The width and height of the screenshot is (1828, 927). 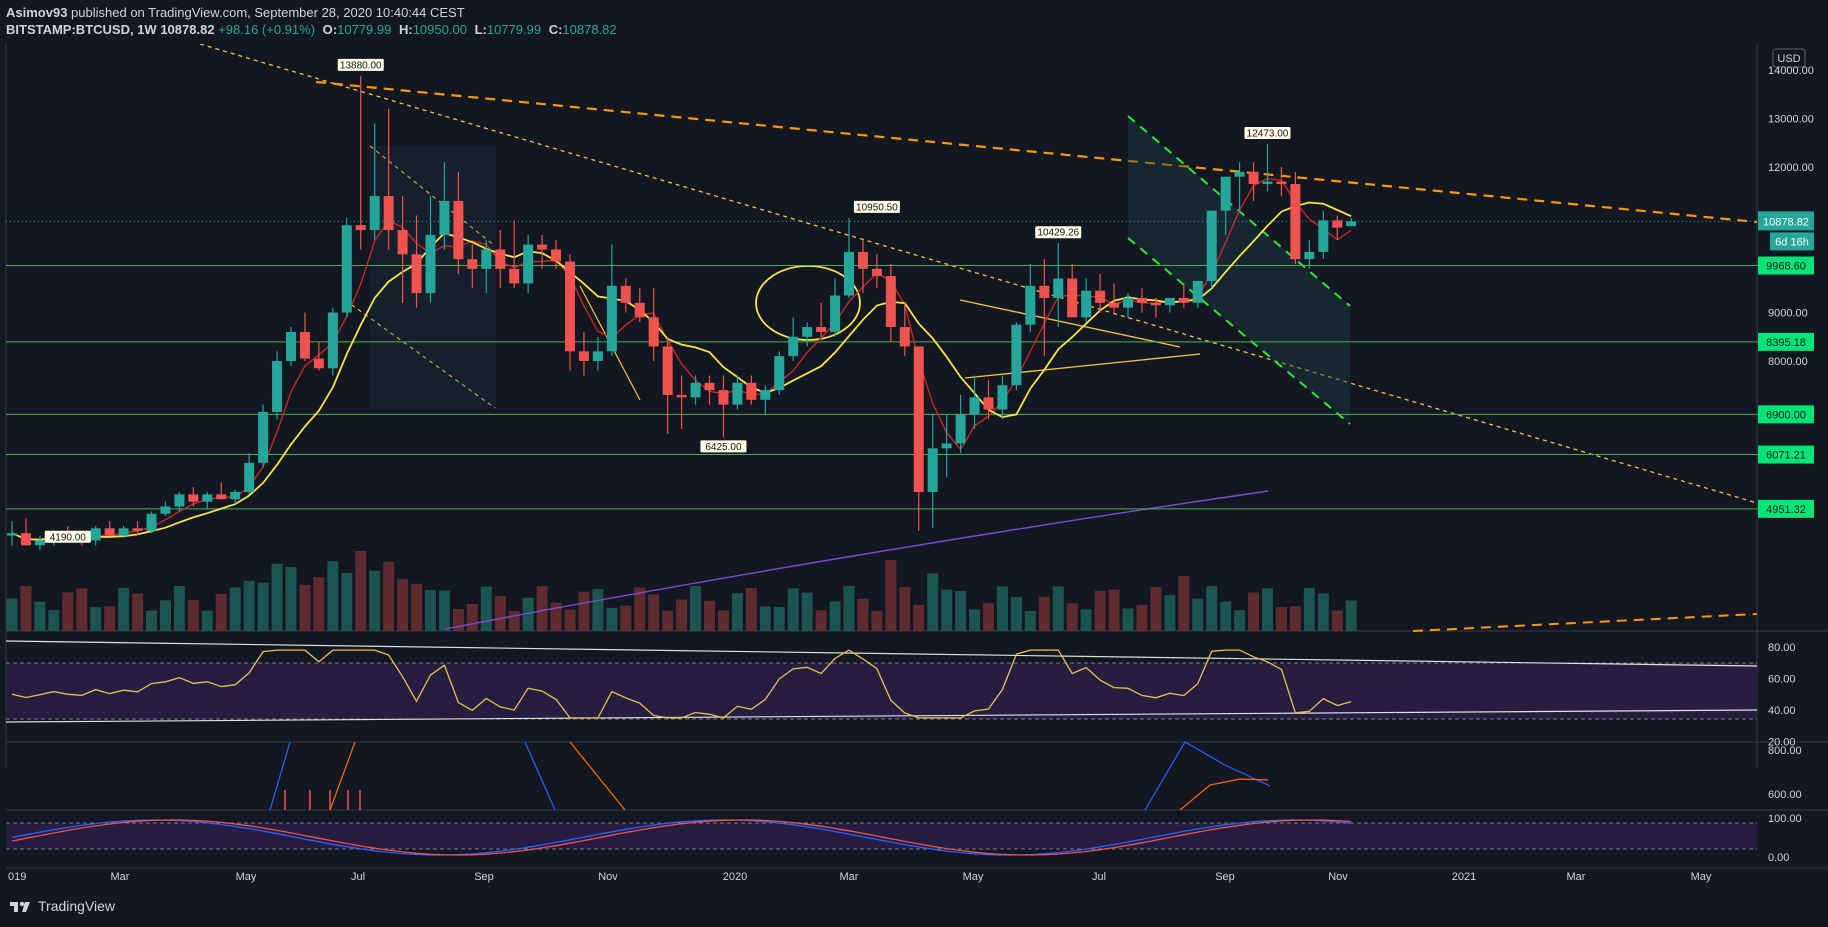 I want to click on level-badge-label: 4951.32, so click(x=1786, y=510).